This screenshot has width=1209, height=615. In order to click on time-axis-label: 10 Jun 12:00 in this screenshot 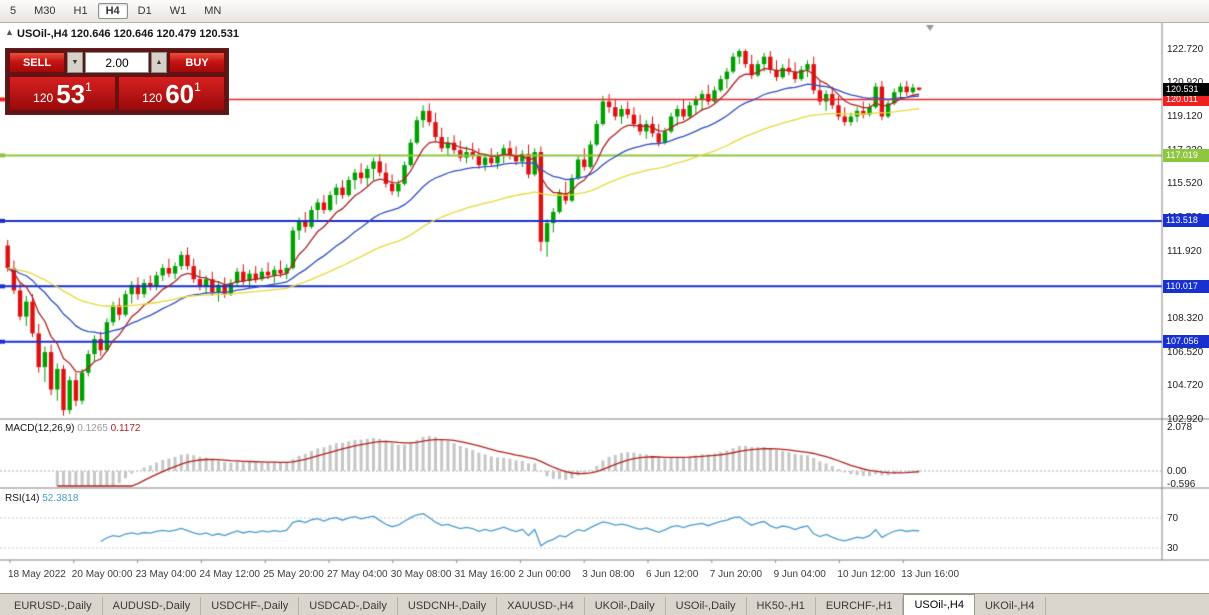, I will do `click(866, 574)`.